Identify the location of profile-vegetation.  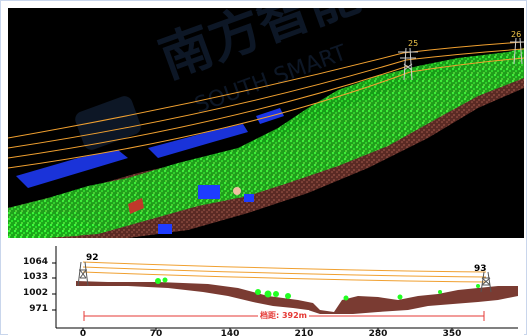
(317, 289).